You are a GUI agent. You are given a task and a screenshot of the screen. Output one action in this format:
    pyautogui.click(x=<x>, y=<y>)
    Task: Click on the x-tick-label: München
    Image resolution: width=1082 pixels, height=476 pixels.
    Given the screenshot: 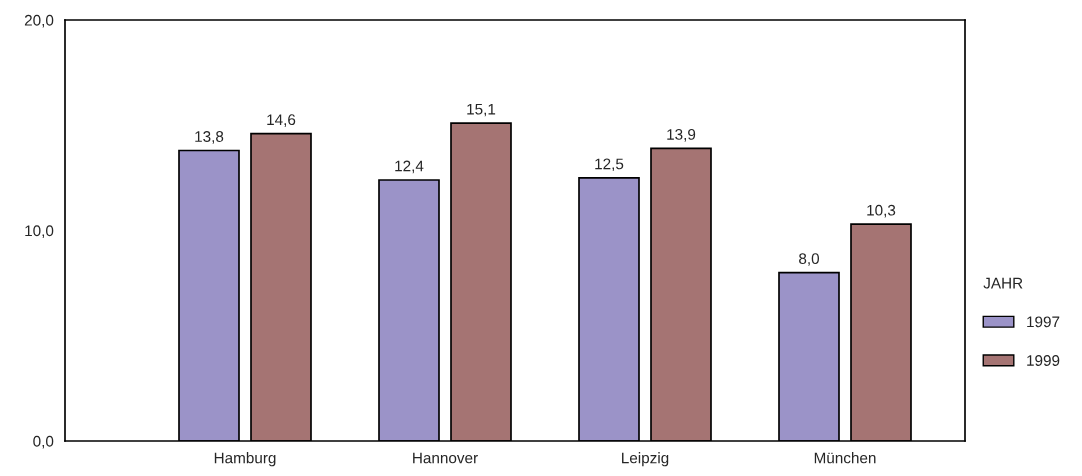 What is the action you would take?
    pyautogui.click(x=845, y=458)
    